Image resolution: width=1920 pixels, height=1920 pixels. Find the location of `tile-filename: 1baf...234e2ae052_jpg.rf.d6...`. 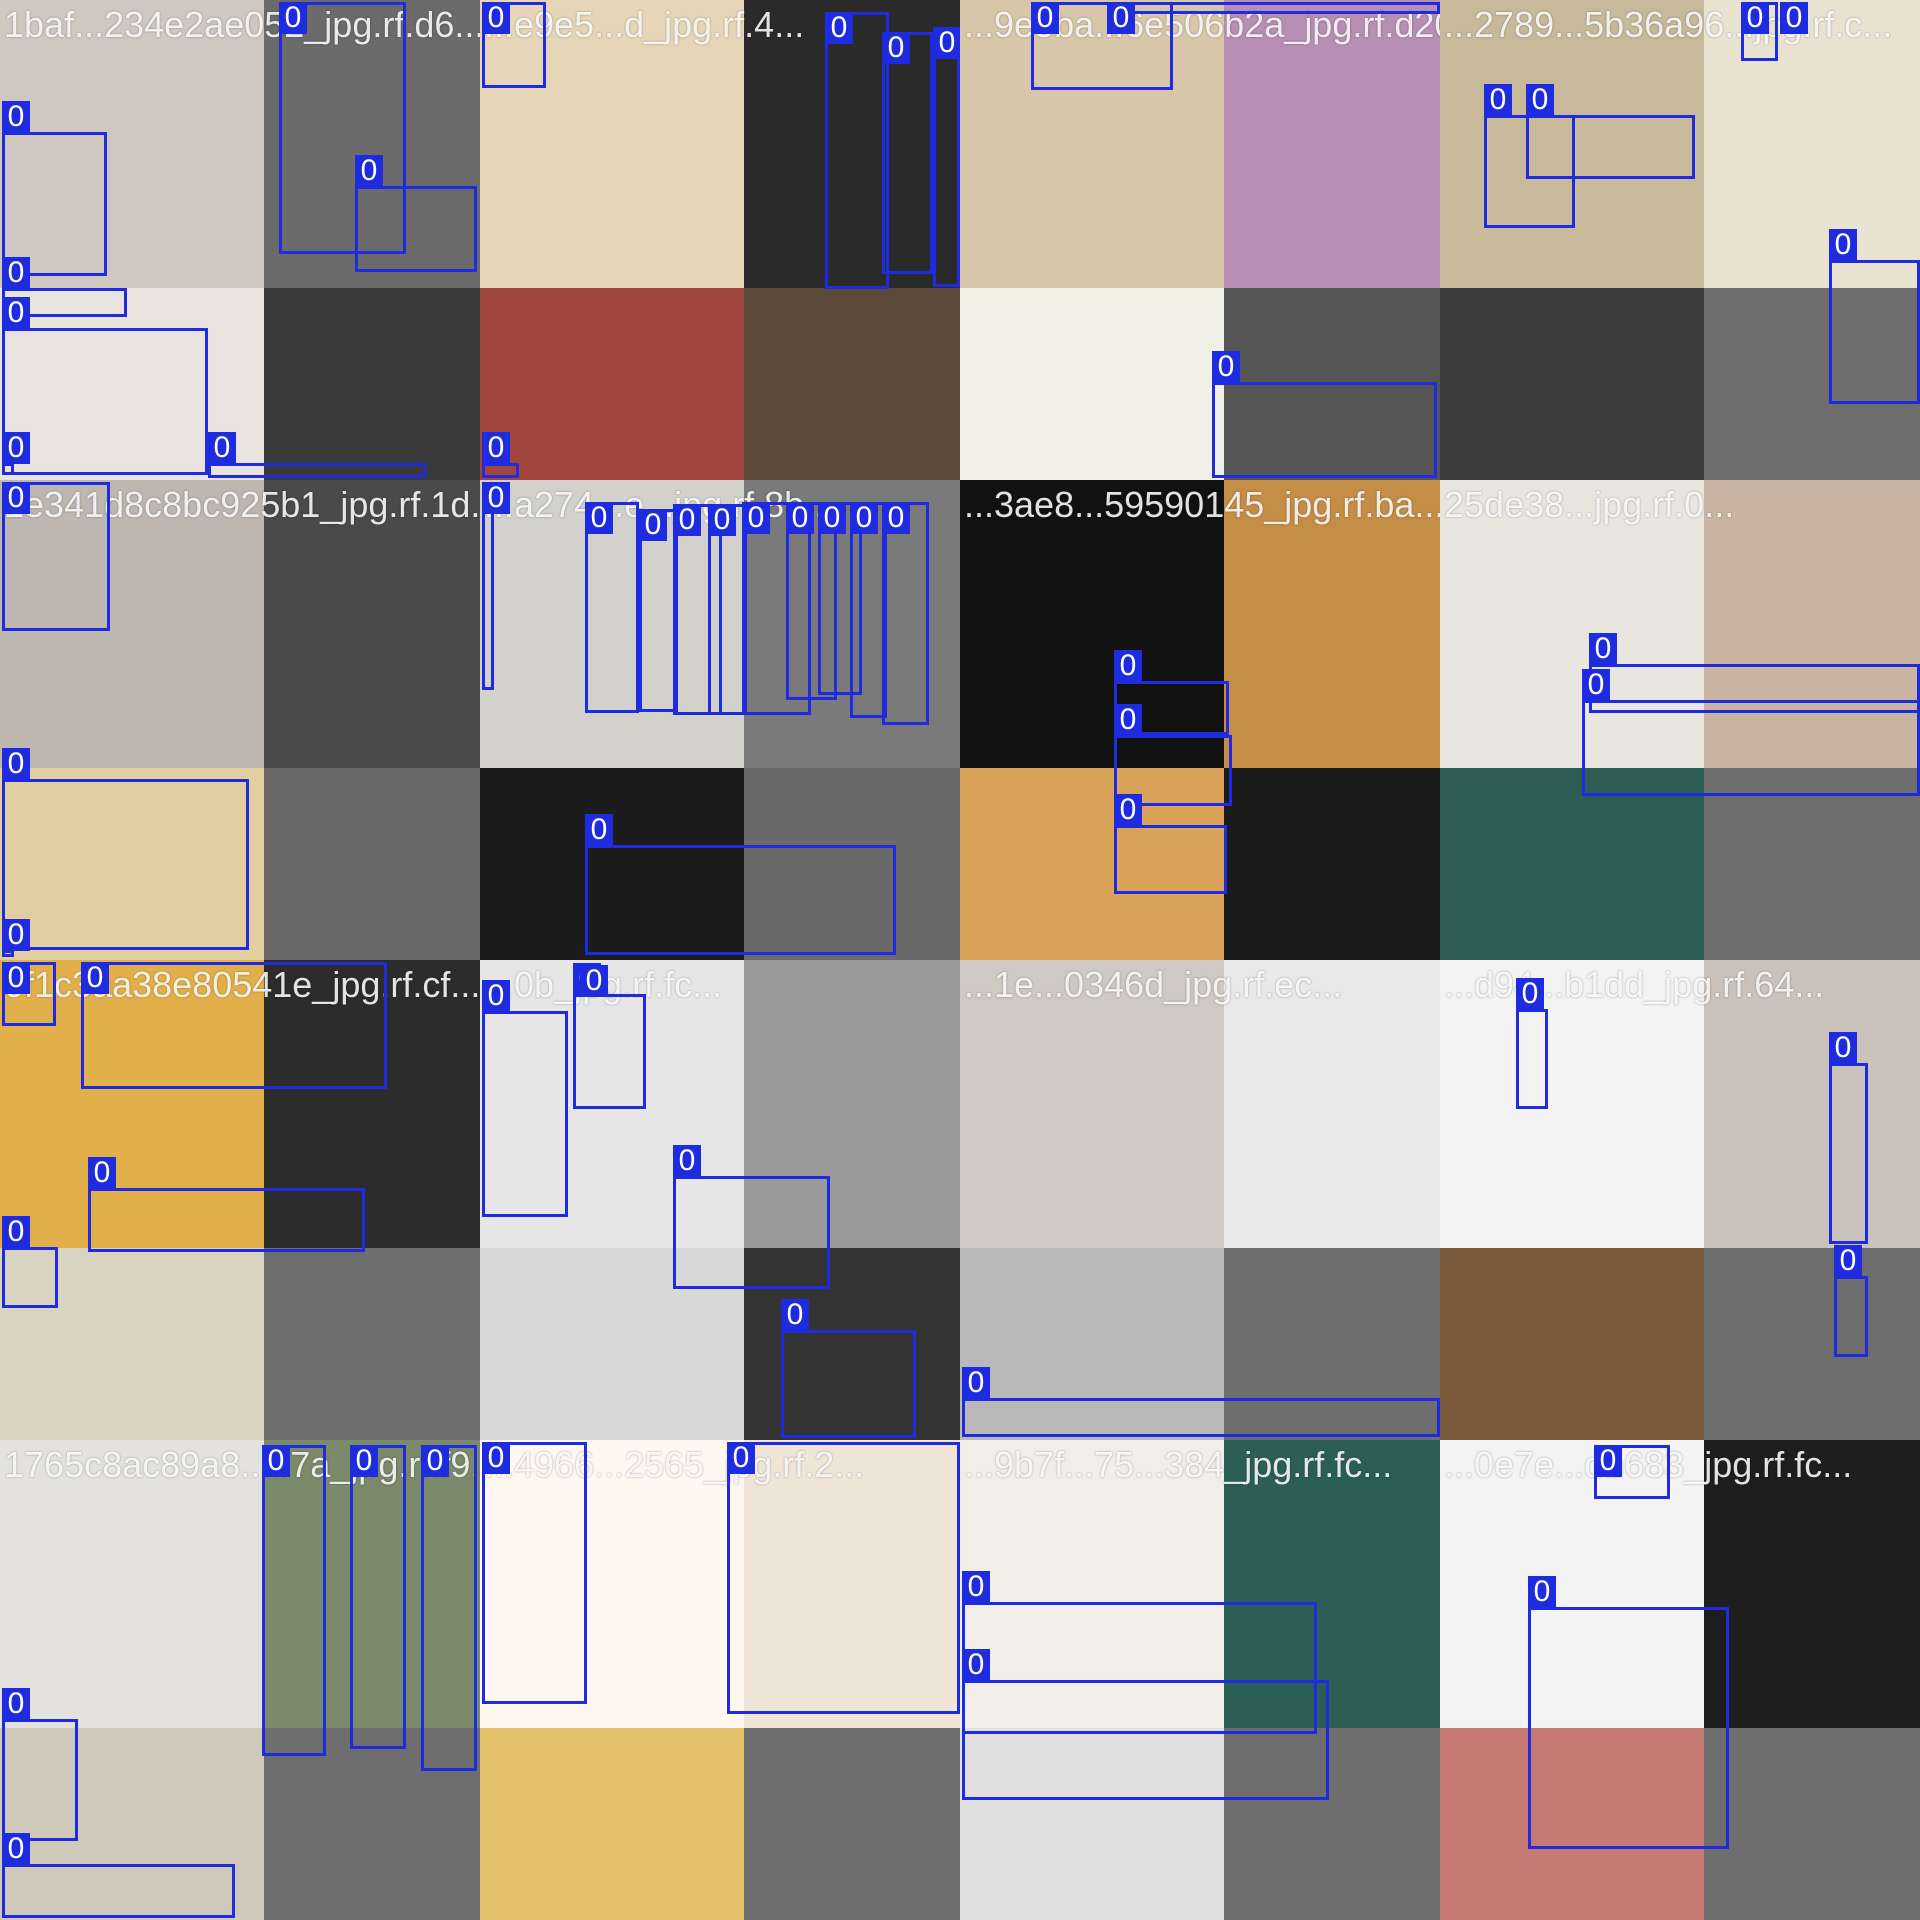

tile-filename: 1baf...234e2ae052_jpg.rf.d6... is located at coordinates (242, 24).